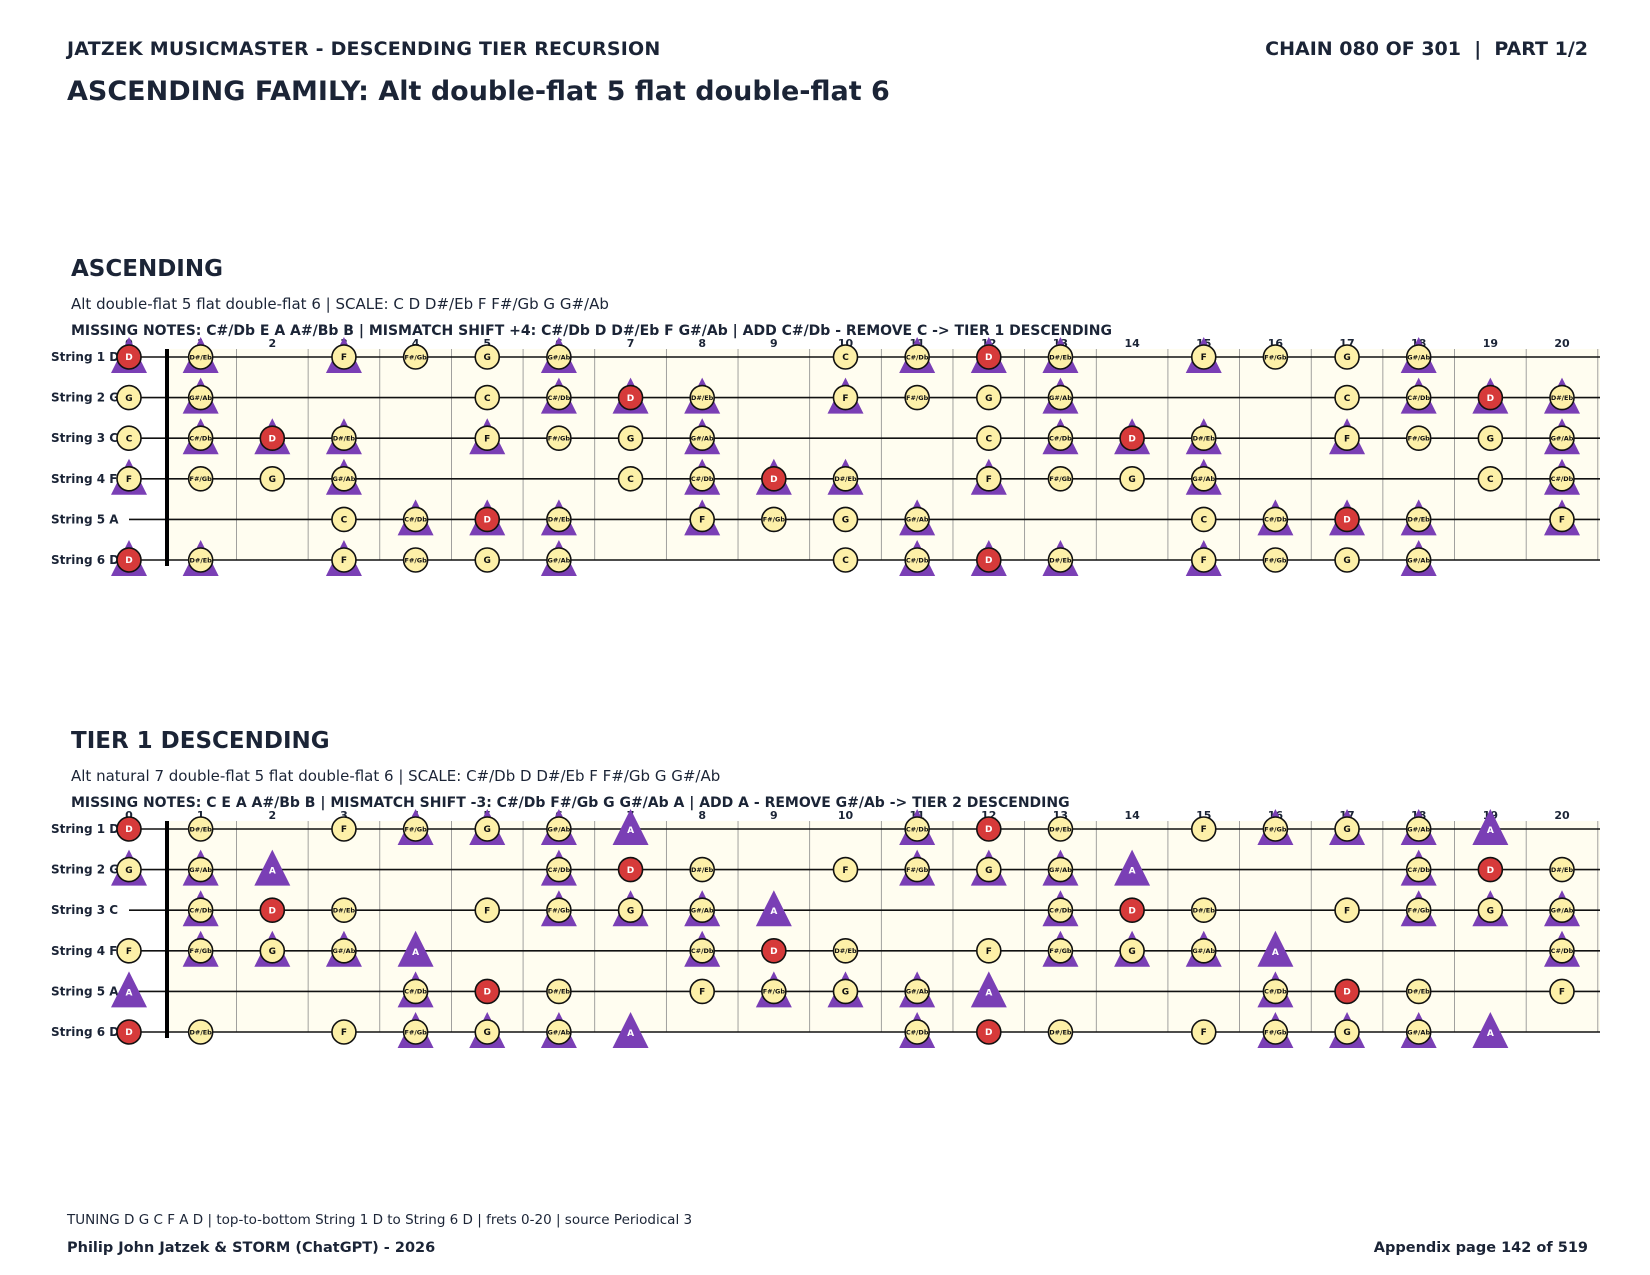  I want to click on interval-marker-icon, so click(988, 989).